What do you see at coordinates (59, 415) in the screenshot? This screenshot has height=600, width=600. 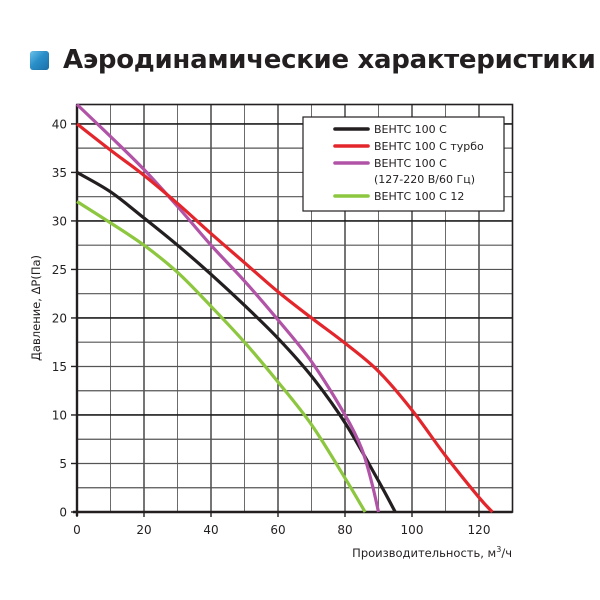 I see `y-tick-label: 10` at bounding box center [59, 415].